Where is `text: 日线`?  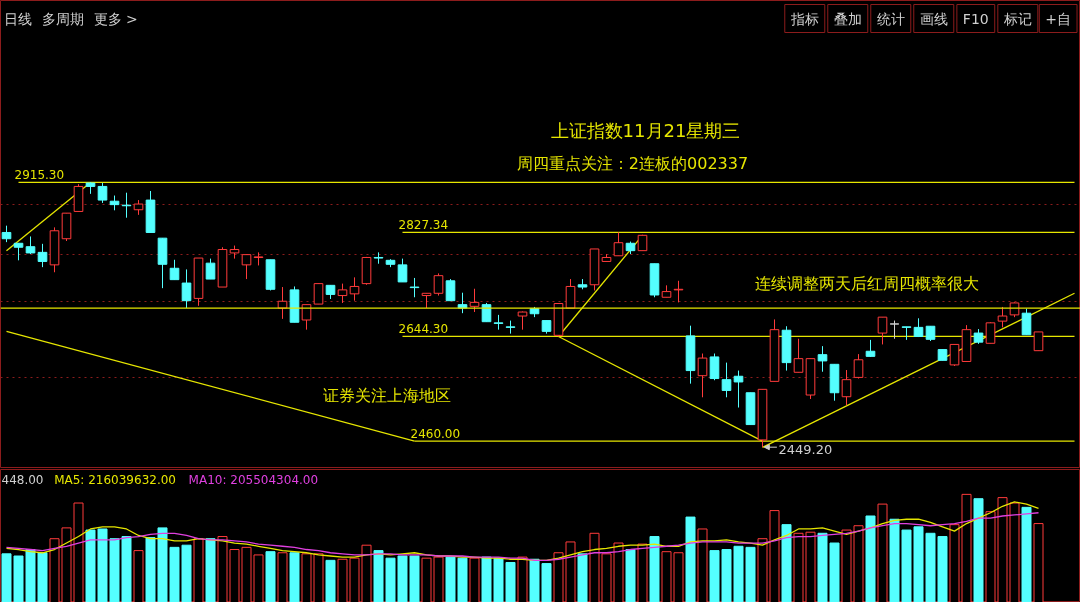
text: 日线 is located at coordinates (17, 18).